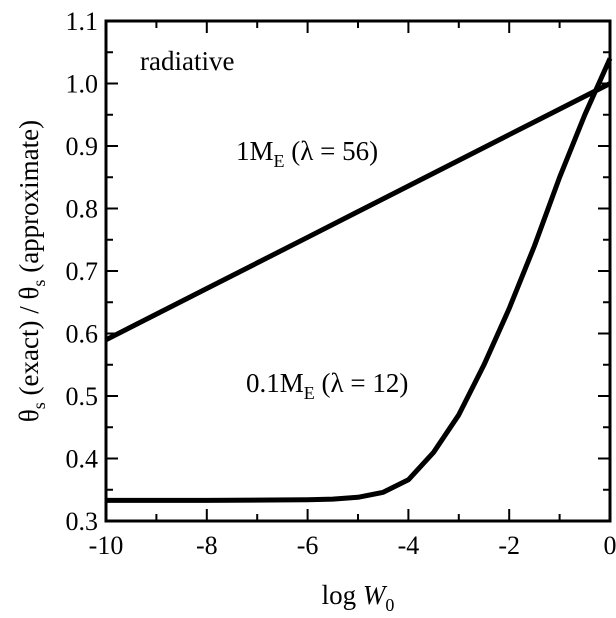 The height and width of the screenshot is (618, 616). I want to click on x-tick-label: -10, so click(106, 545).